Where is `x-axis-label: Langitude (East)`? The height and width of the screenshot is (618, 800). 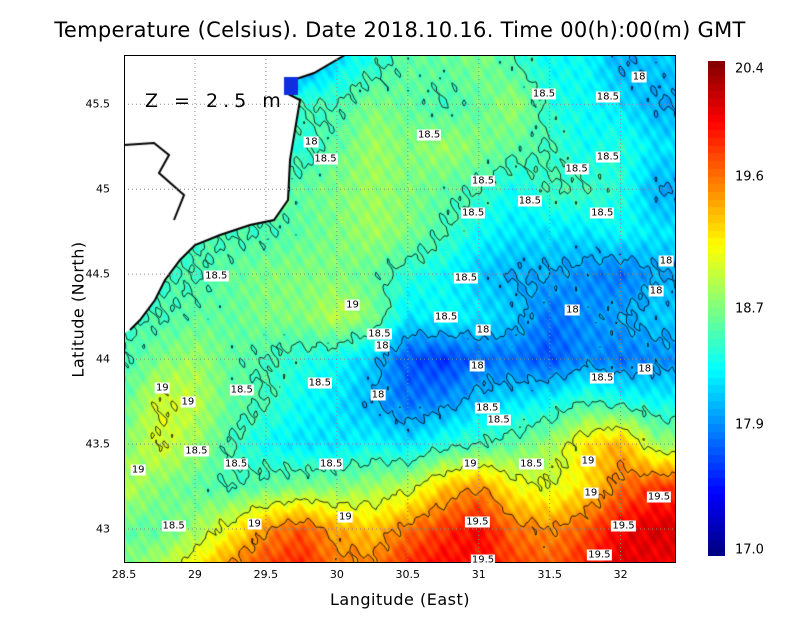
x-axis-label: Langitude (East) is located at coordinates (400, 599).